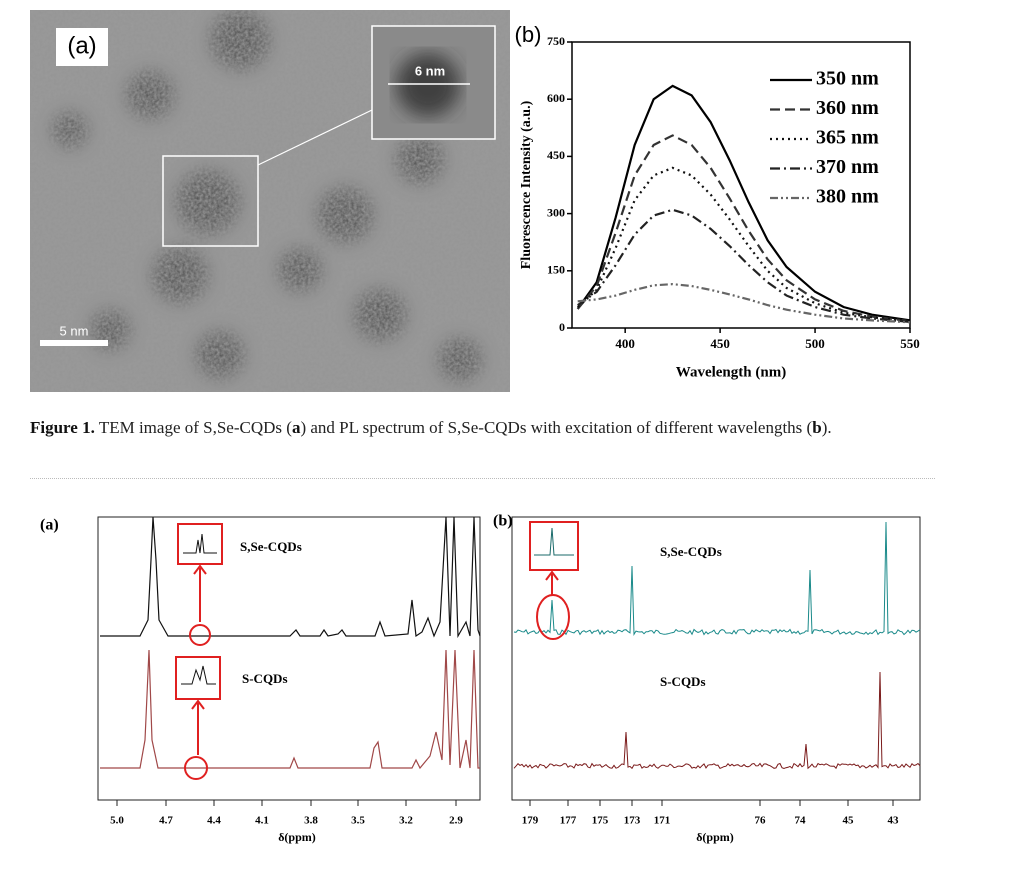 The image size is (1012, 870). Describe the element at coordinates (456, 821) in the screenshot. I see `tick-label: 2.9` at that location.